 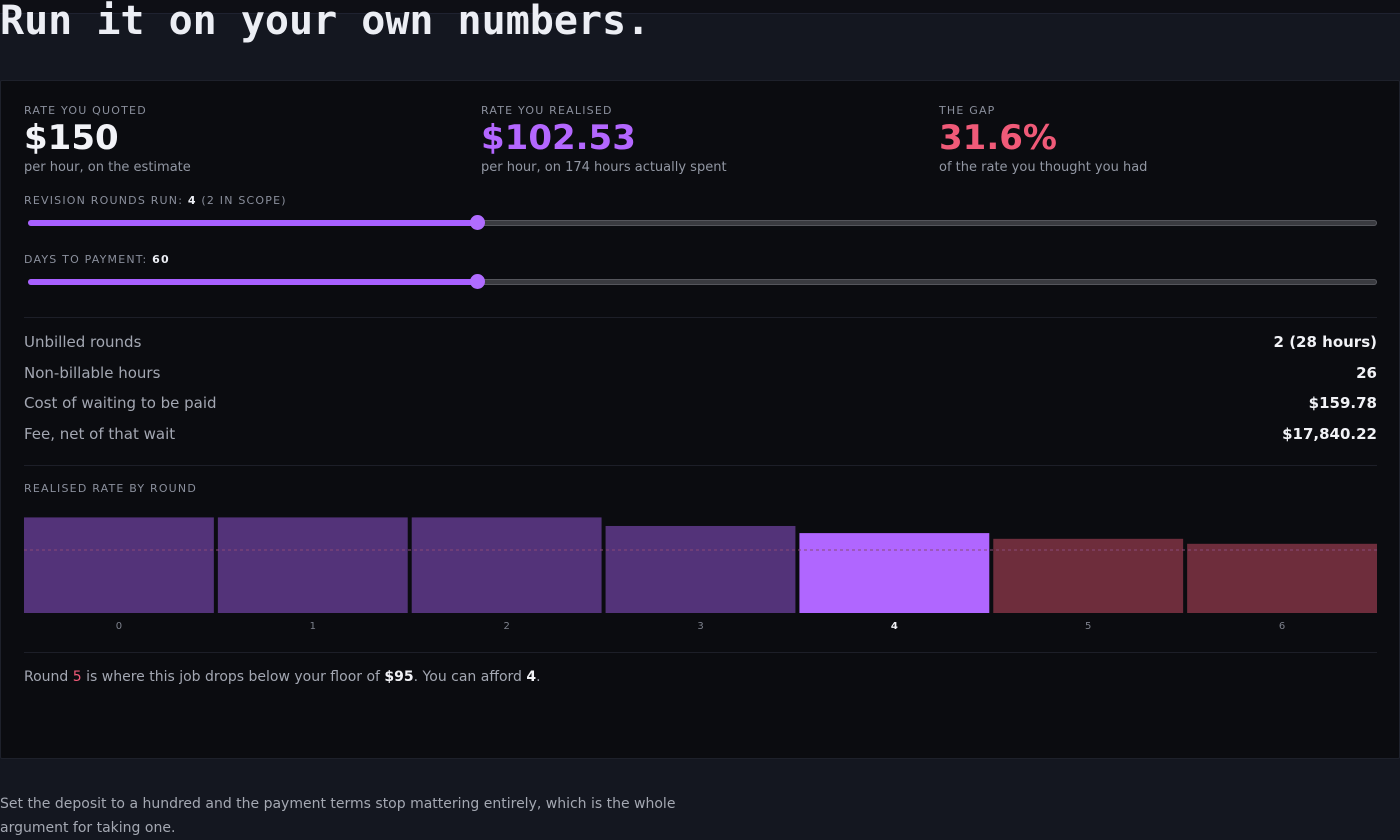 I want to click on chart-title: REALISED RATE BY ROUND, so click(x=111, y=488).